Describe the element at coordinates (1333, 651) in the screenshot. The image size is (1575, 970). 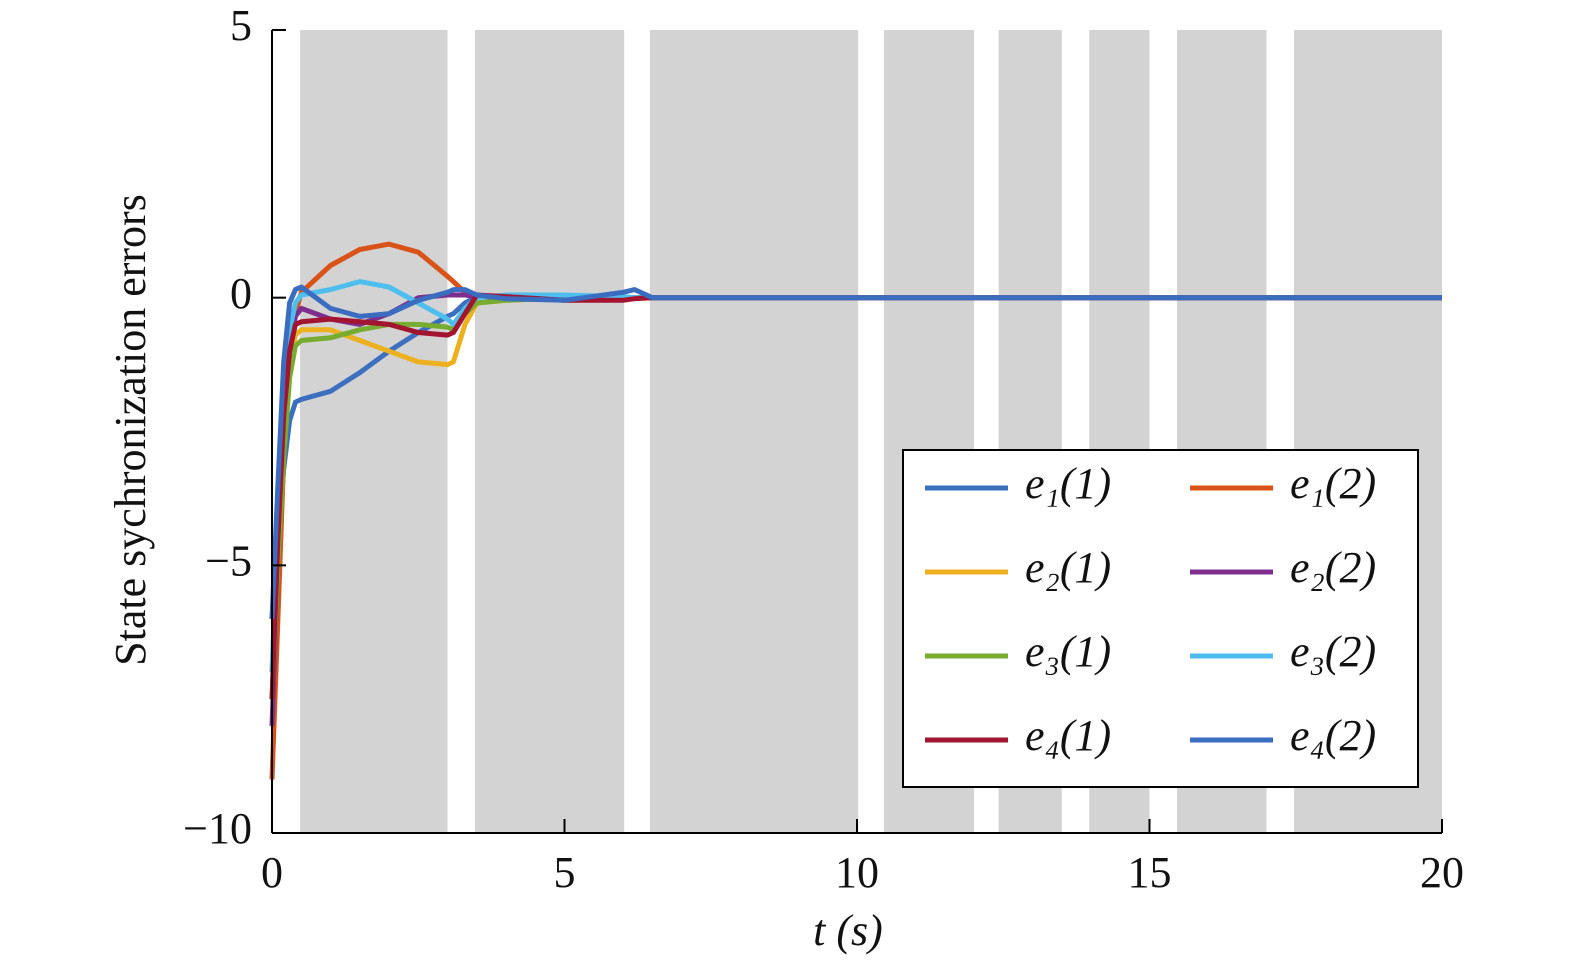
I see `legend-label: e₃(2)` at that location.